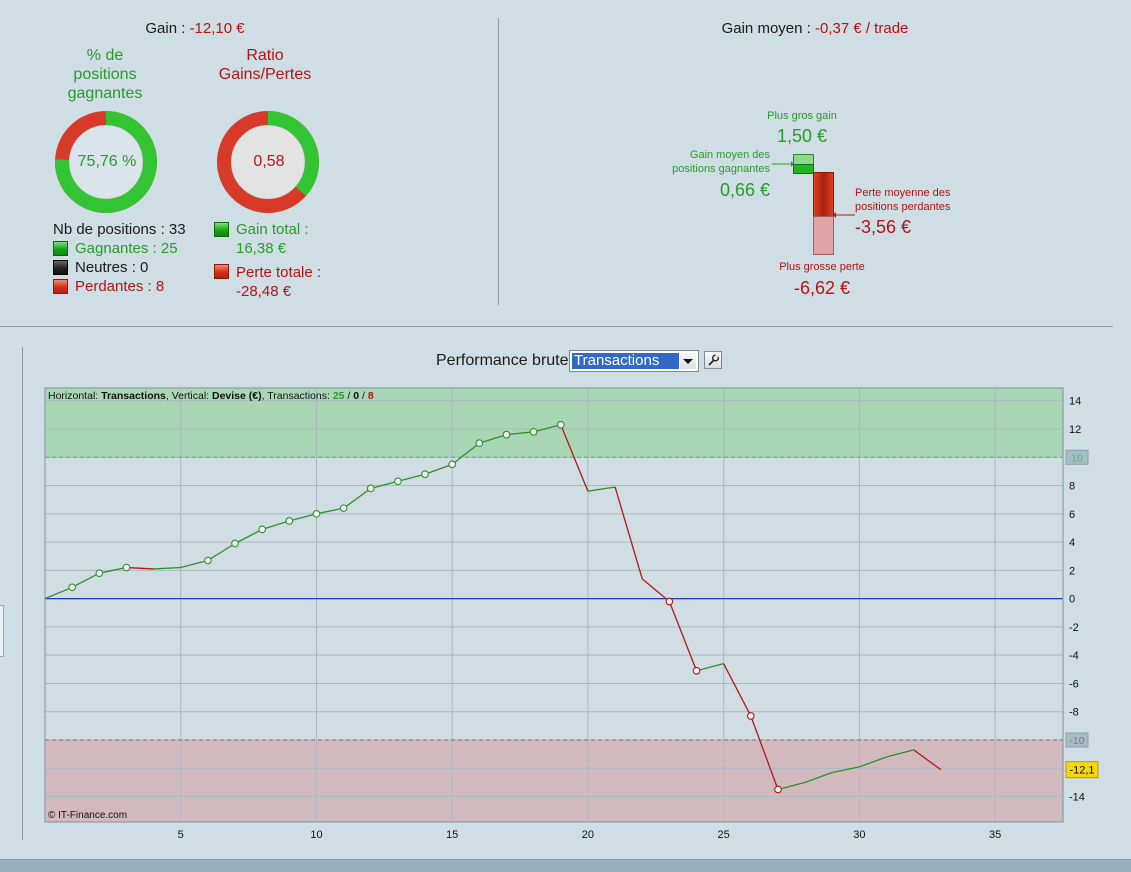 The height and width of the screenshot is (872, 1131). What do you see at coordinates (1072, 515) in the screenshot?
I see `y-tick-label: 6` at bounding box center [1072, 515].